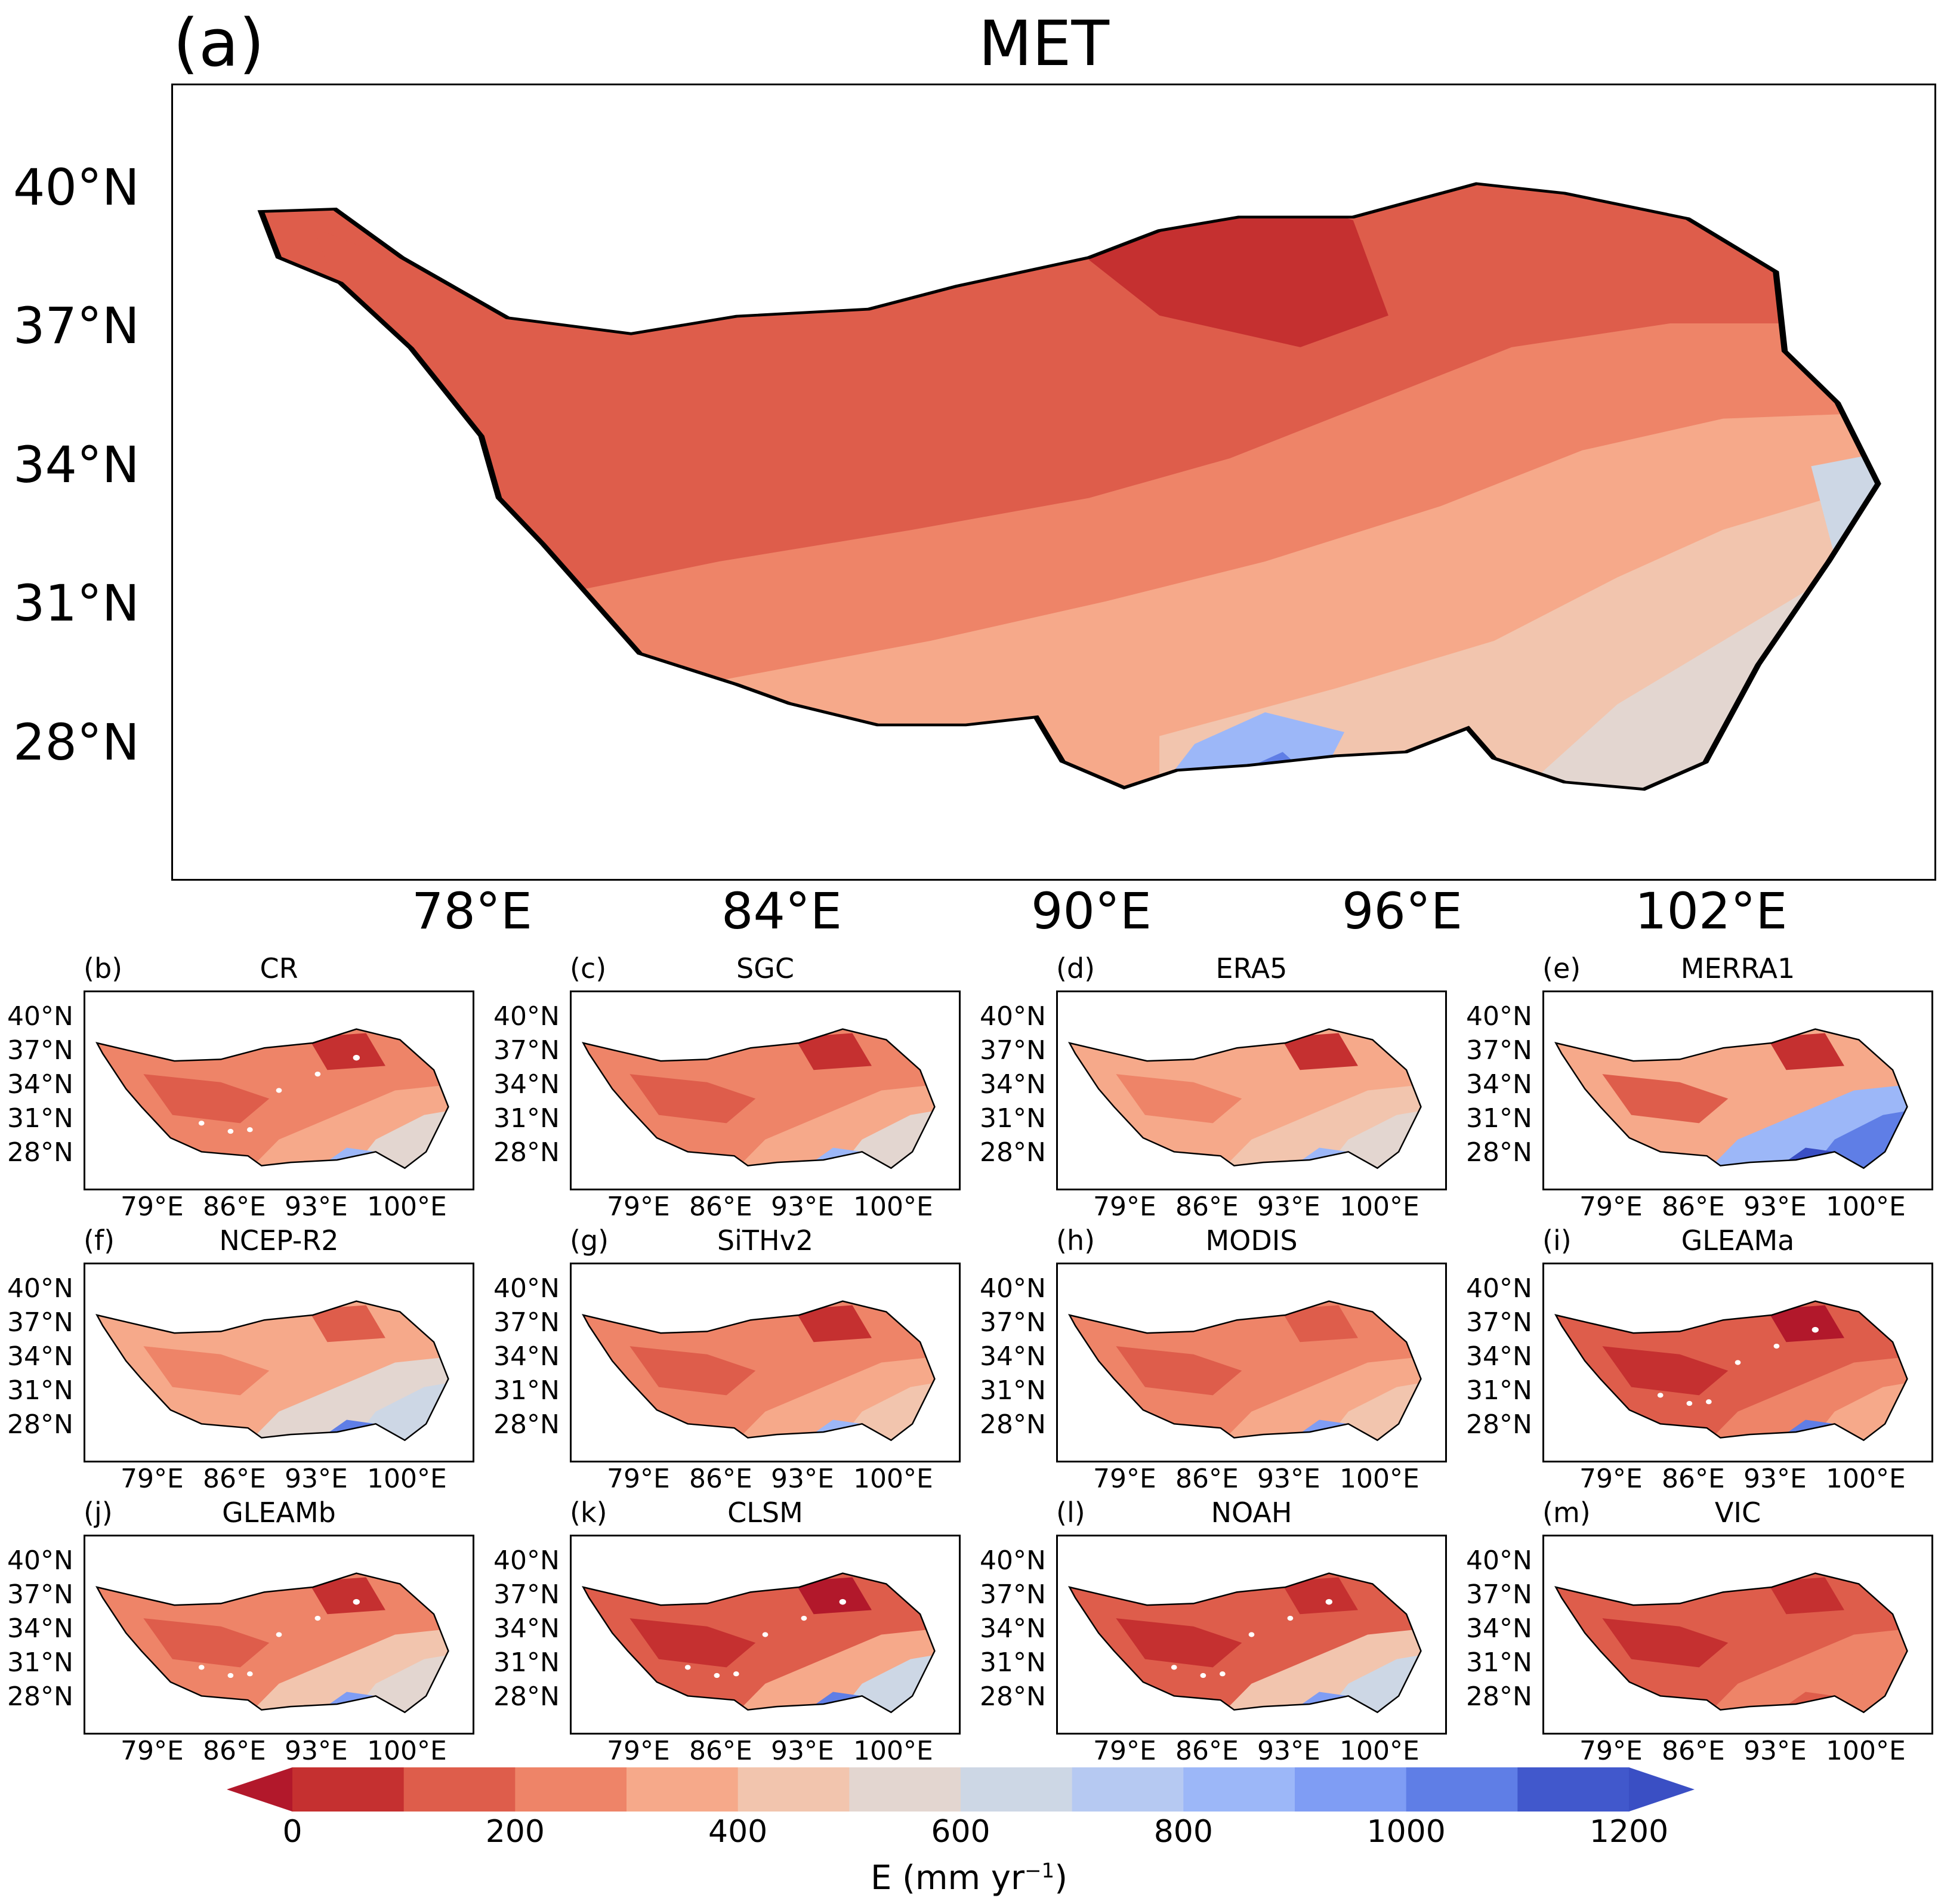 The width and height of the screenshot is (1938, 1904). I want to click on panel-map-svg-merra1, so click(1737, 1090).